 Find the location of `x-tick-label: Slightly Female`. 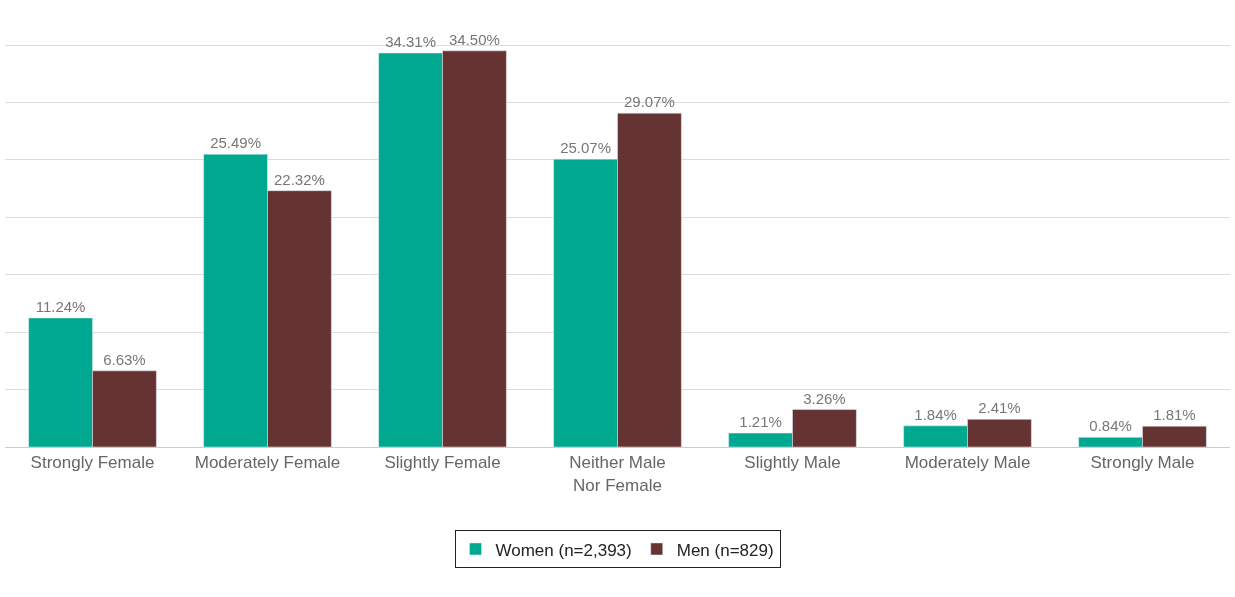

x-tick-label: Slightly Female is located at coordinates (442, 463).